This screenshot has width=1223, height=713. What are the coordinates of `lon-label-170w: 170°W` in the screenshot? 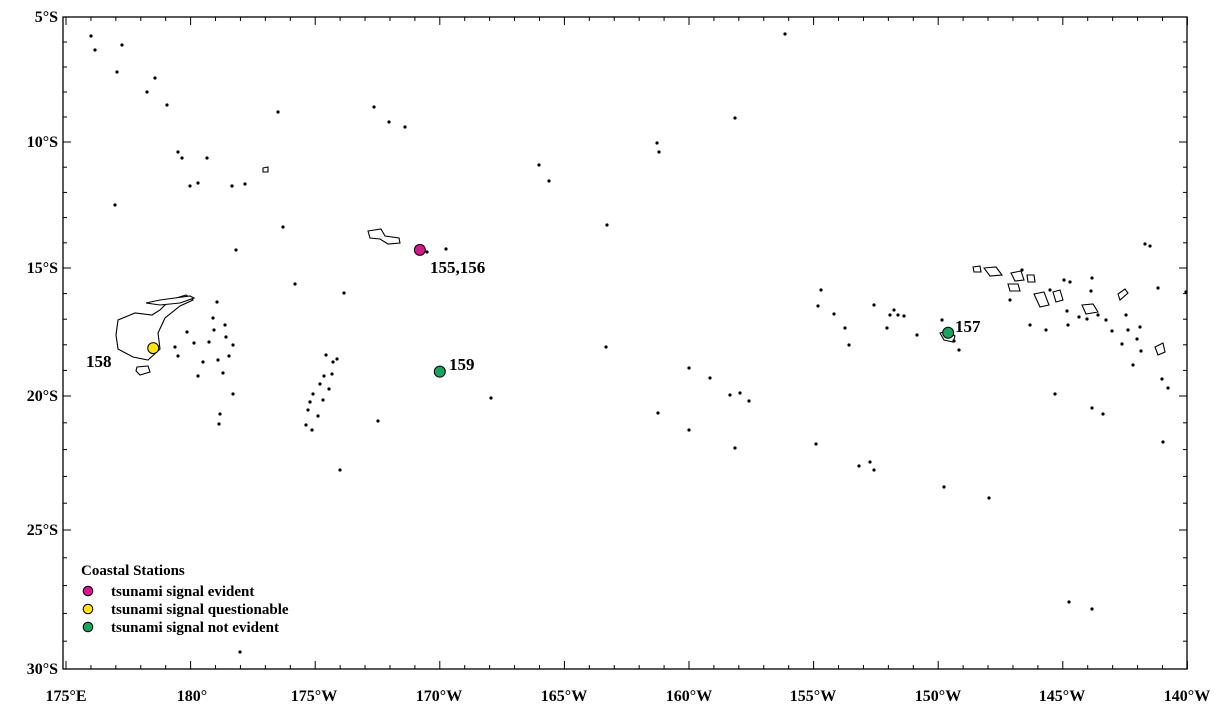 It's located at (439, 696).